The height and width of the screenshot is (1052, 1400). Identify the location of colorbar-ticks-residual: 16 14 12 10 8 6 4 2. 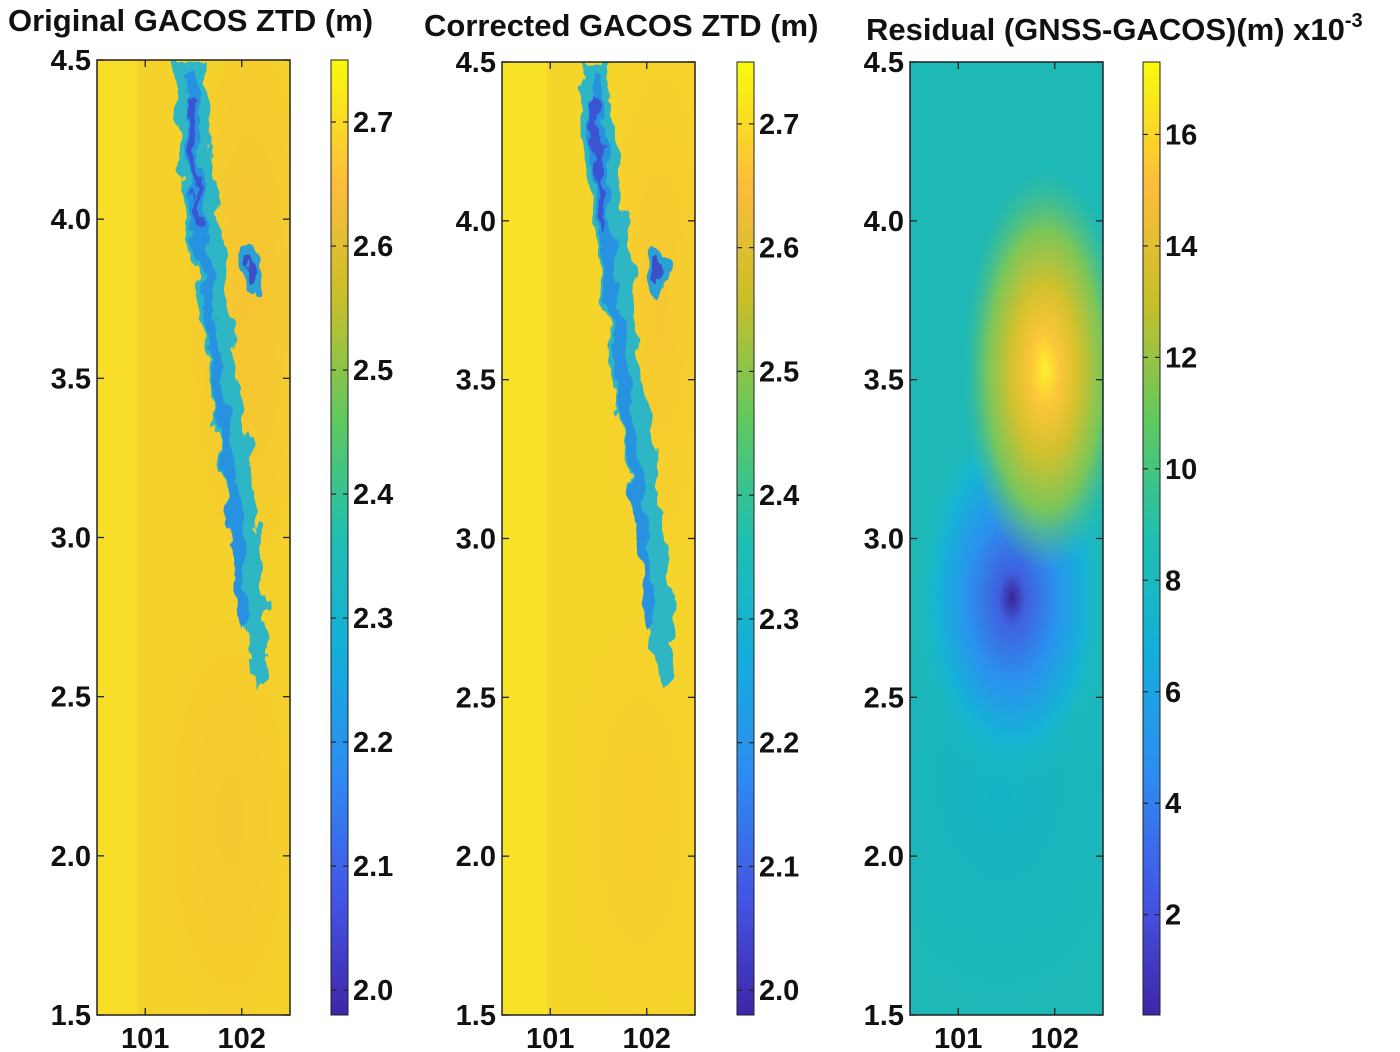
(1170, 525).